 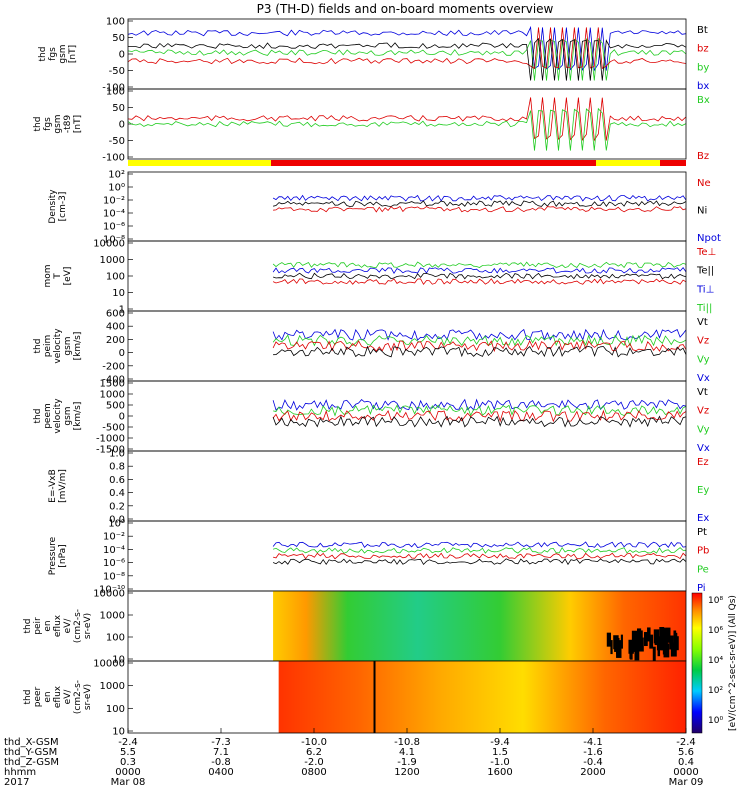 I want to click on ephemeris-value: -7.3, so click(x=221, y=742).